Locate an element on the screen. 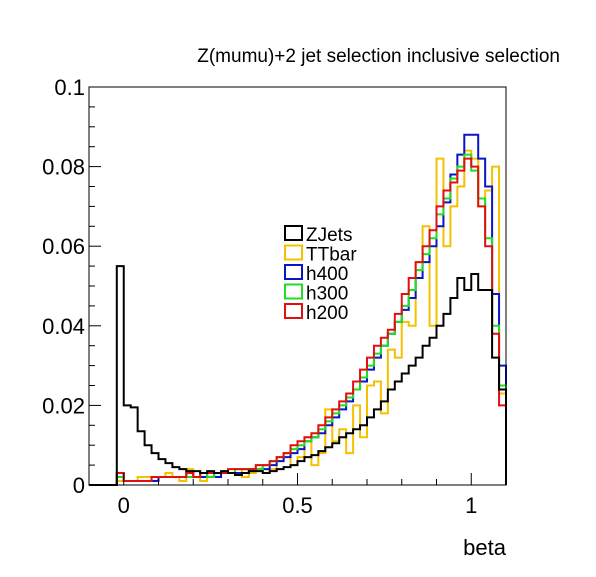  legend-label-h400: h400 is located at coordinates (327, 274).